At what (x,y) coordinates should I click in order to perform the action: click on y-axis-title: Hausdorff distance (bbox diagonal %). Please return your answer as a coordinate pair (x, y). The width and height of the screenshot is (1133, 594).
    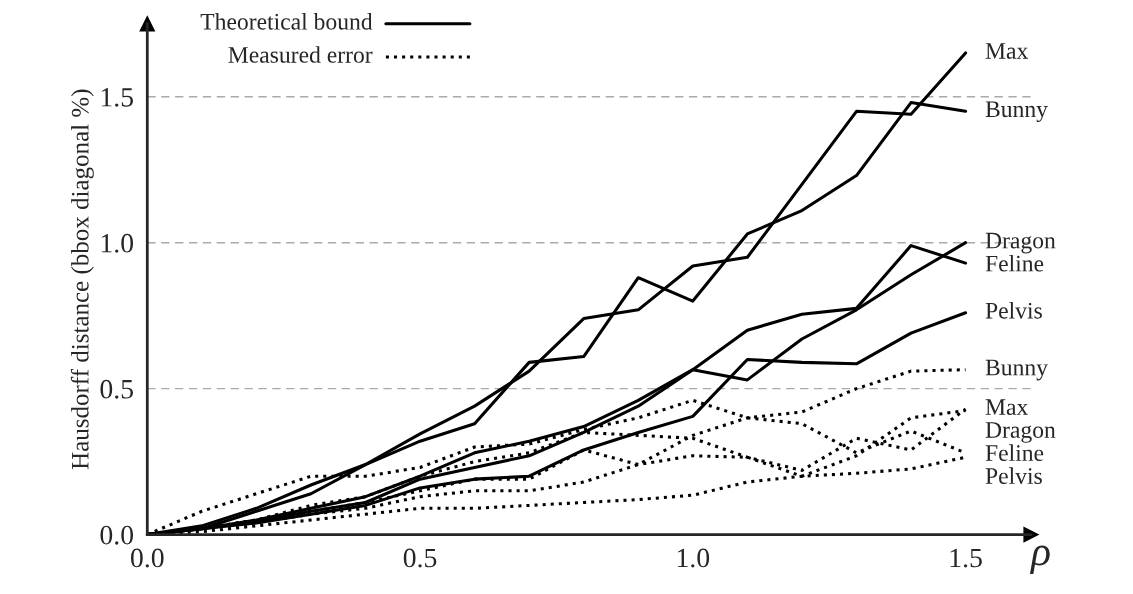
    Looking at the image, I should click on (82, 279).